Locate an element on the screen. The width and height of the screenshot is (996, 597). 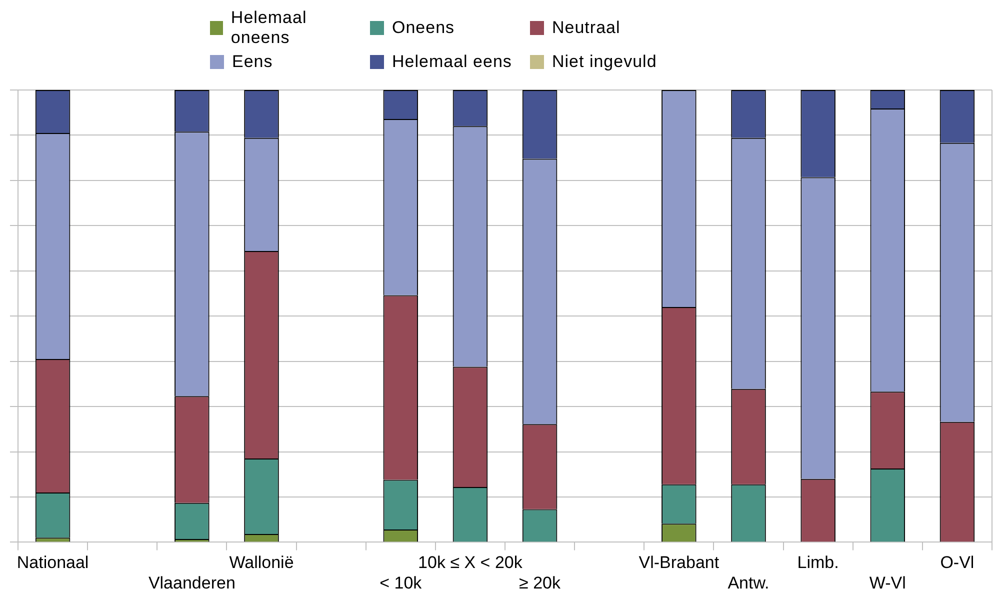
legend-label: Eens is located at coordinates (252, 62).